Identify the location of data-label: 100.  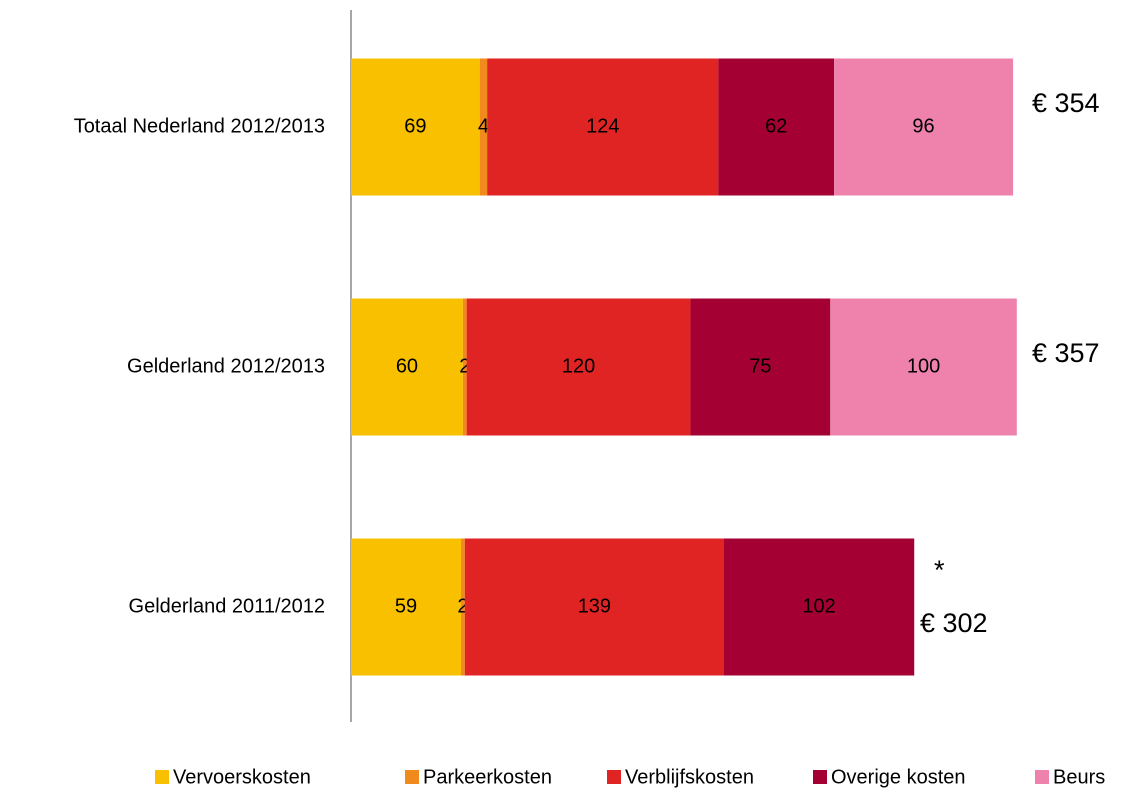
(923, 366).